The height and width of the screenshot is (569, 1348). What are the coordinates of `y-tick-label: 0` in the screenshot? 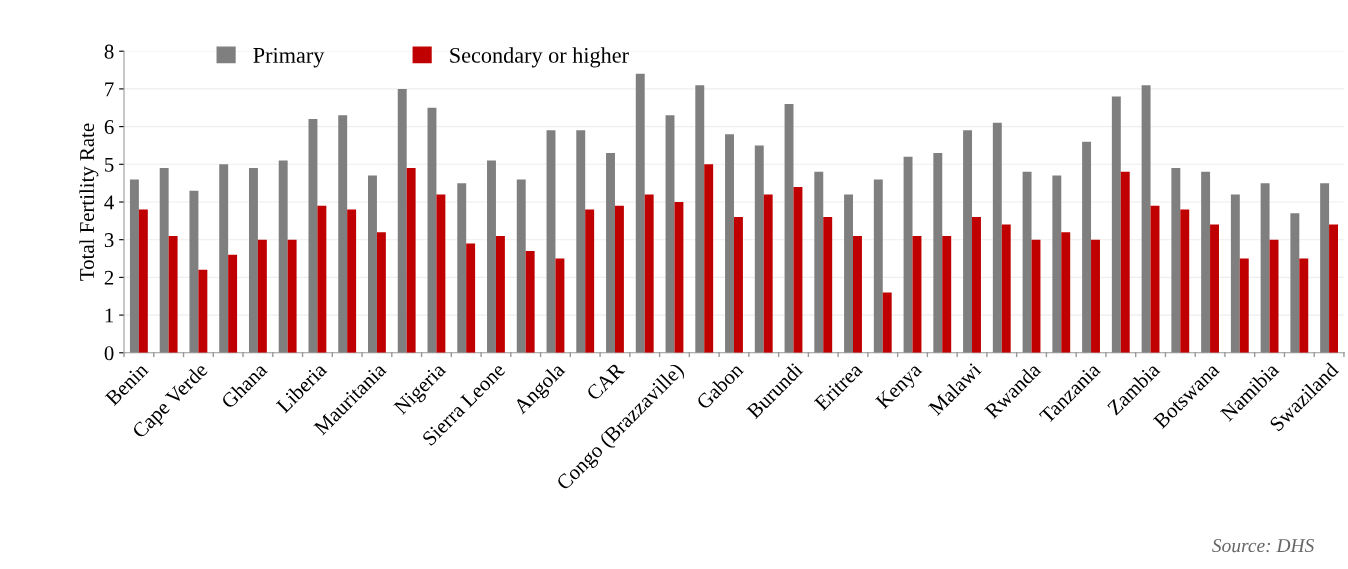 It's located at (109, 353).